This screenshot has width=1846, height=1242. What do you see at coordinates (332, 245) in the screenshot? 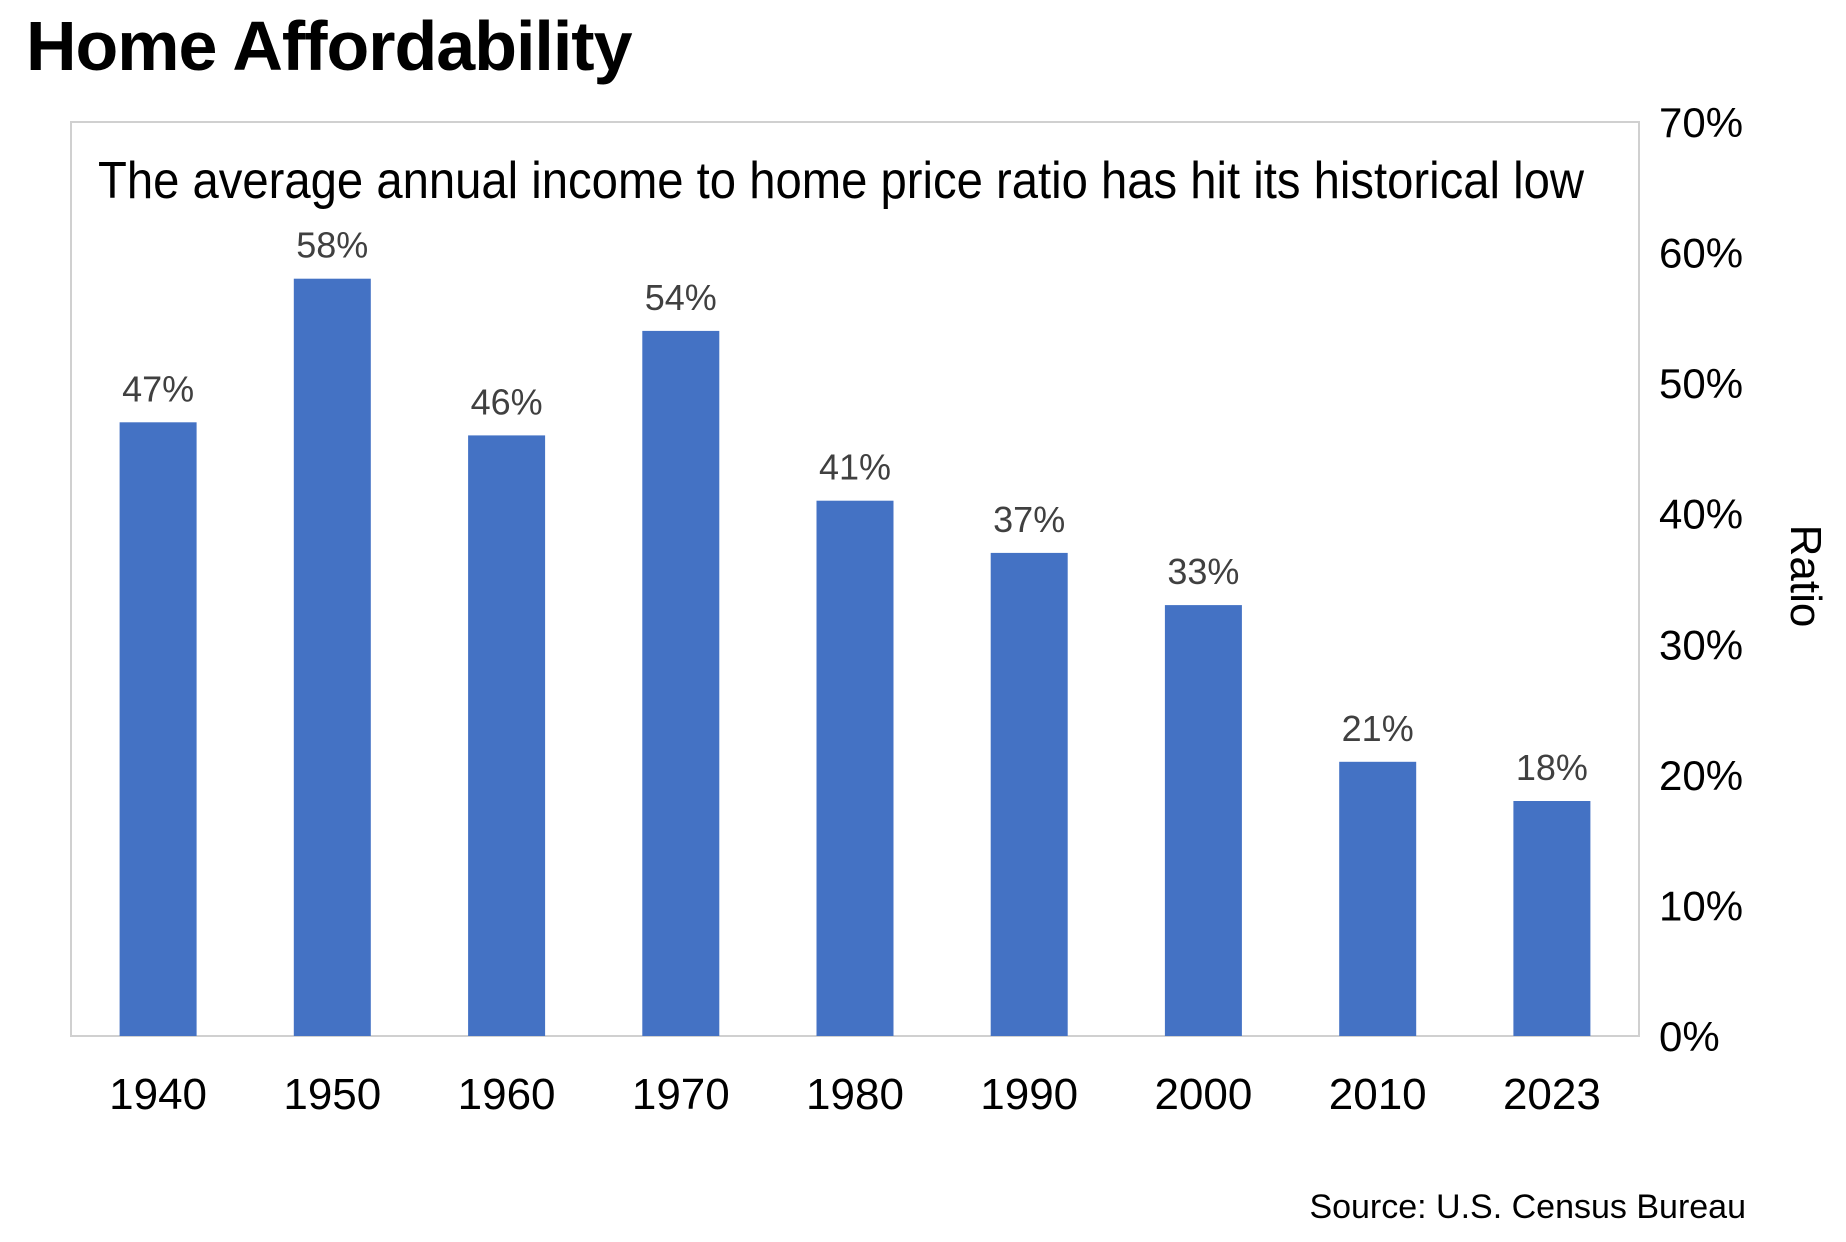
I see `bar-value-label-1950: 58%` at bounding box center [332, 245].